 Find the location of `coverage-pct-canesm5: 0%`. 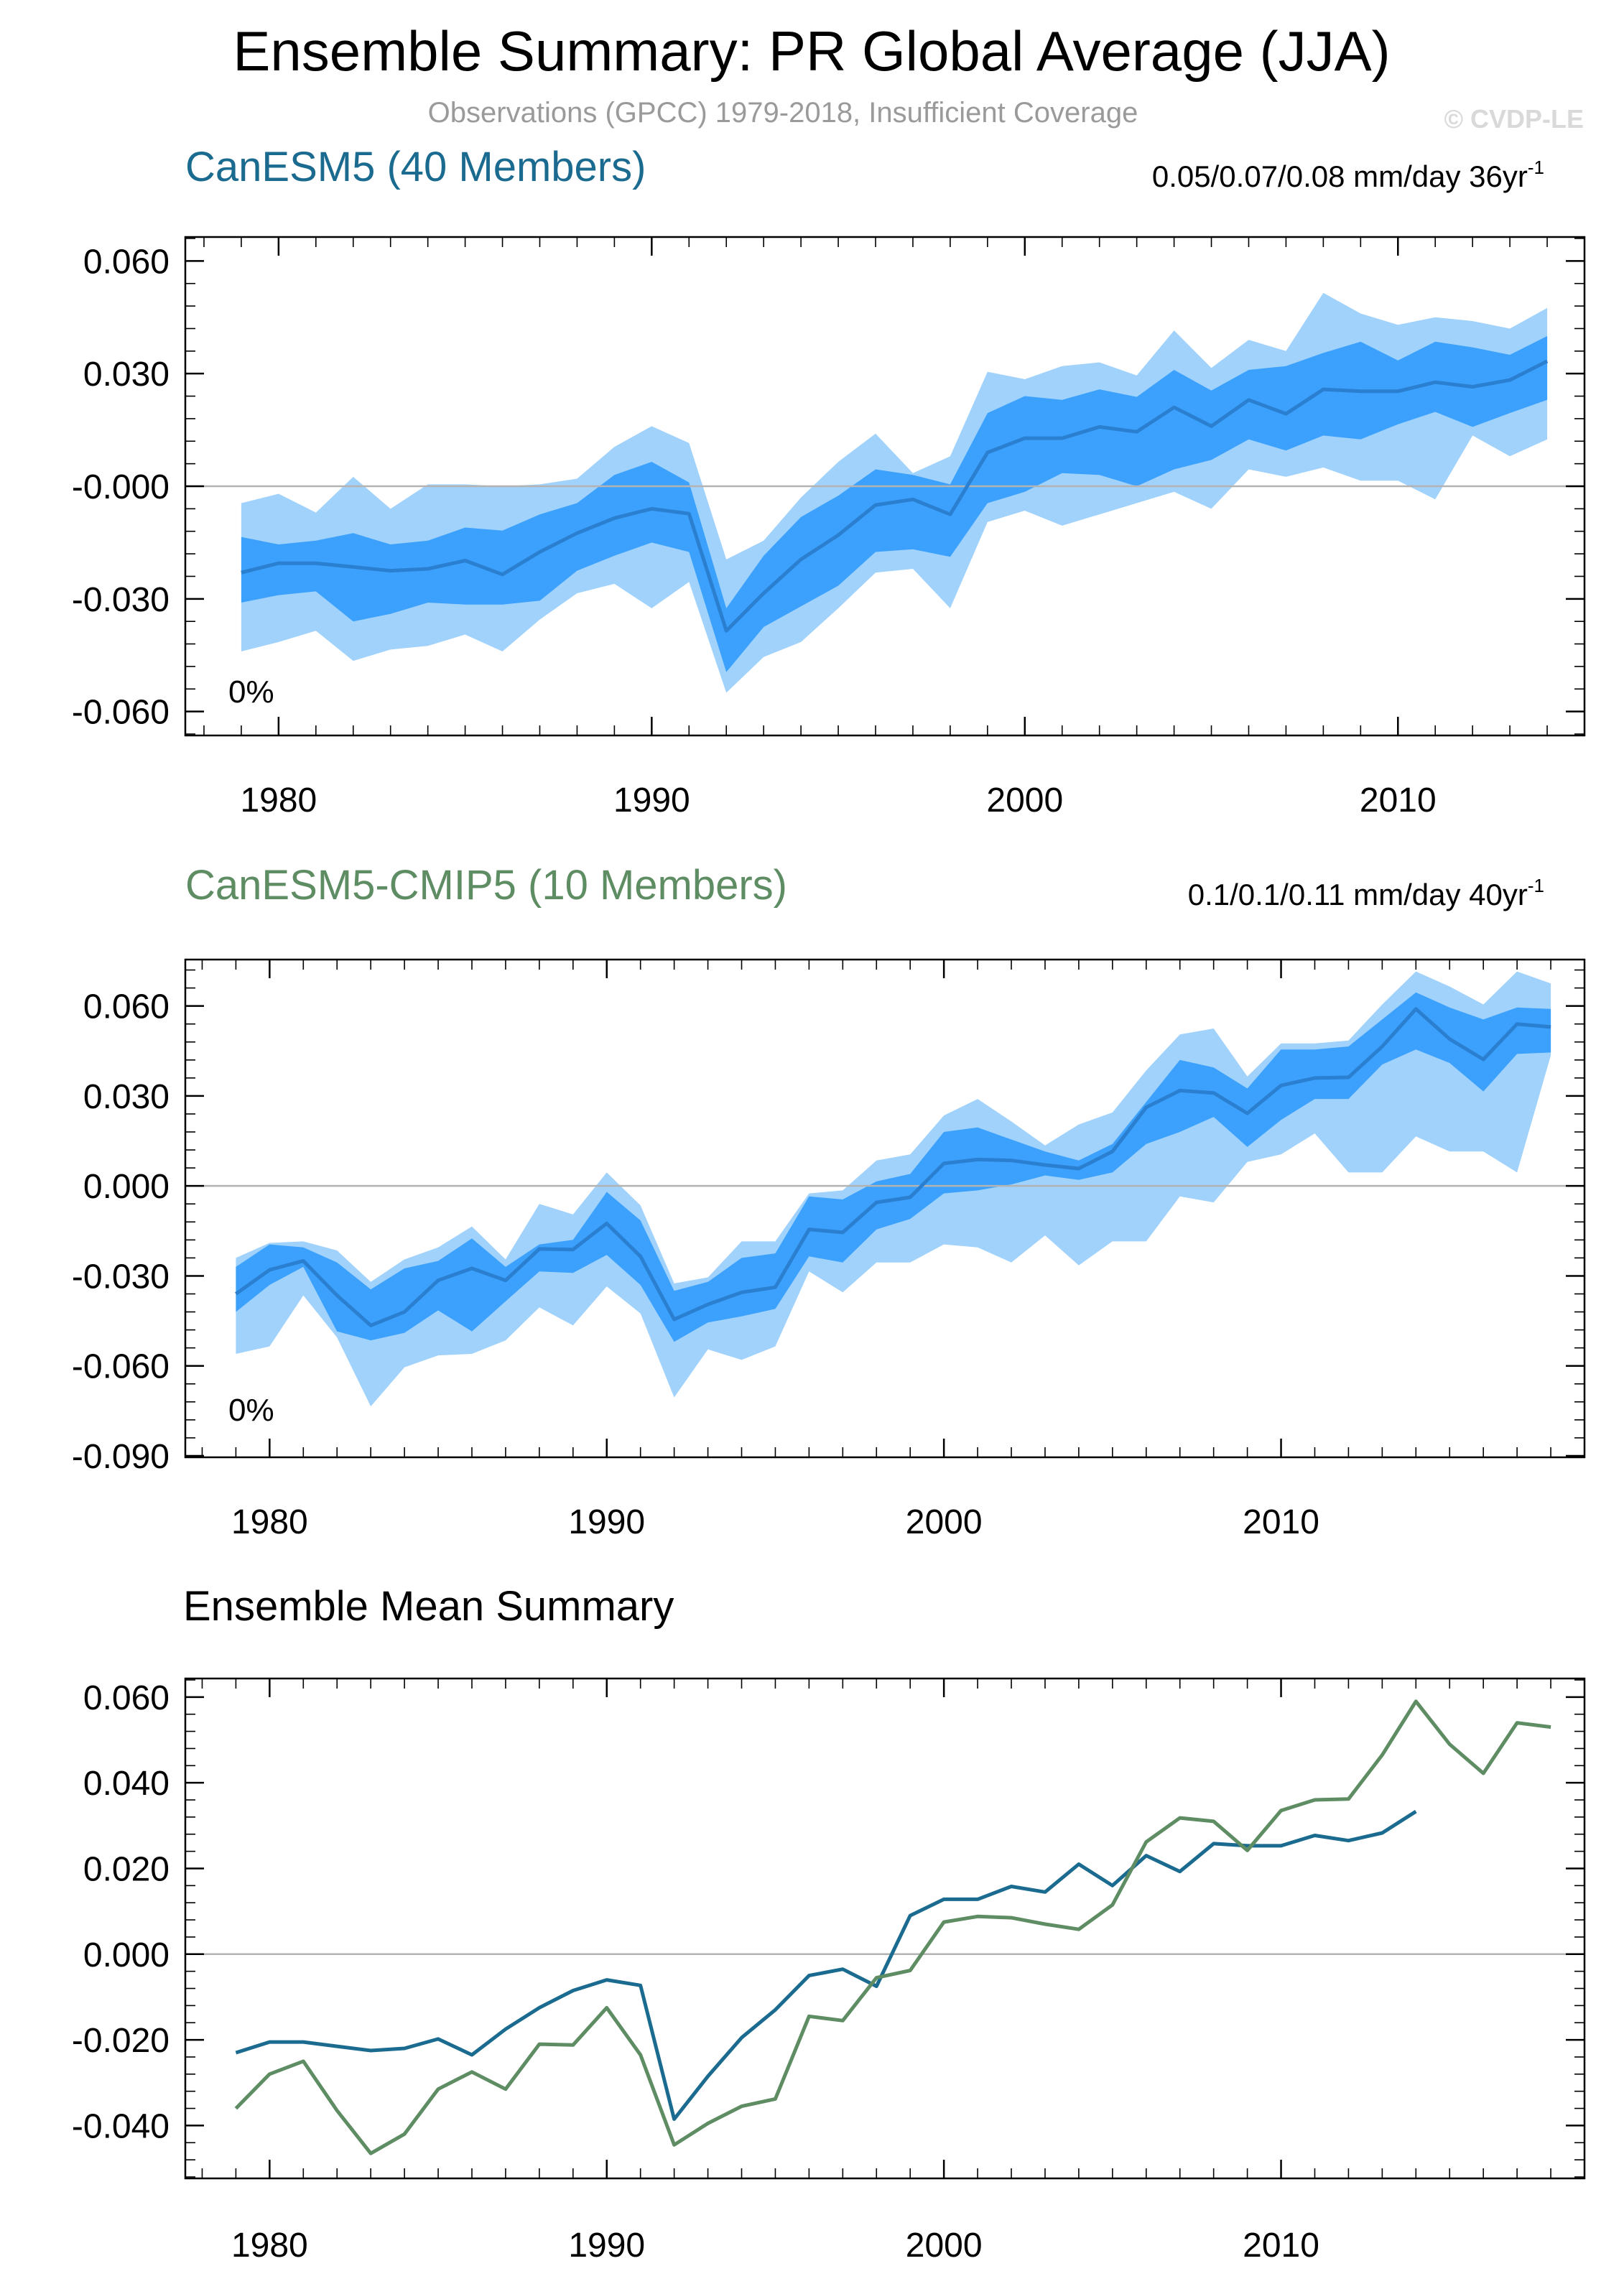

coverage-pct-canesm5: 0% is located at coordinates (251, 692).